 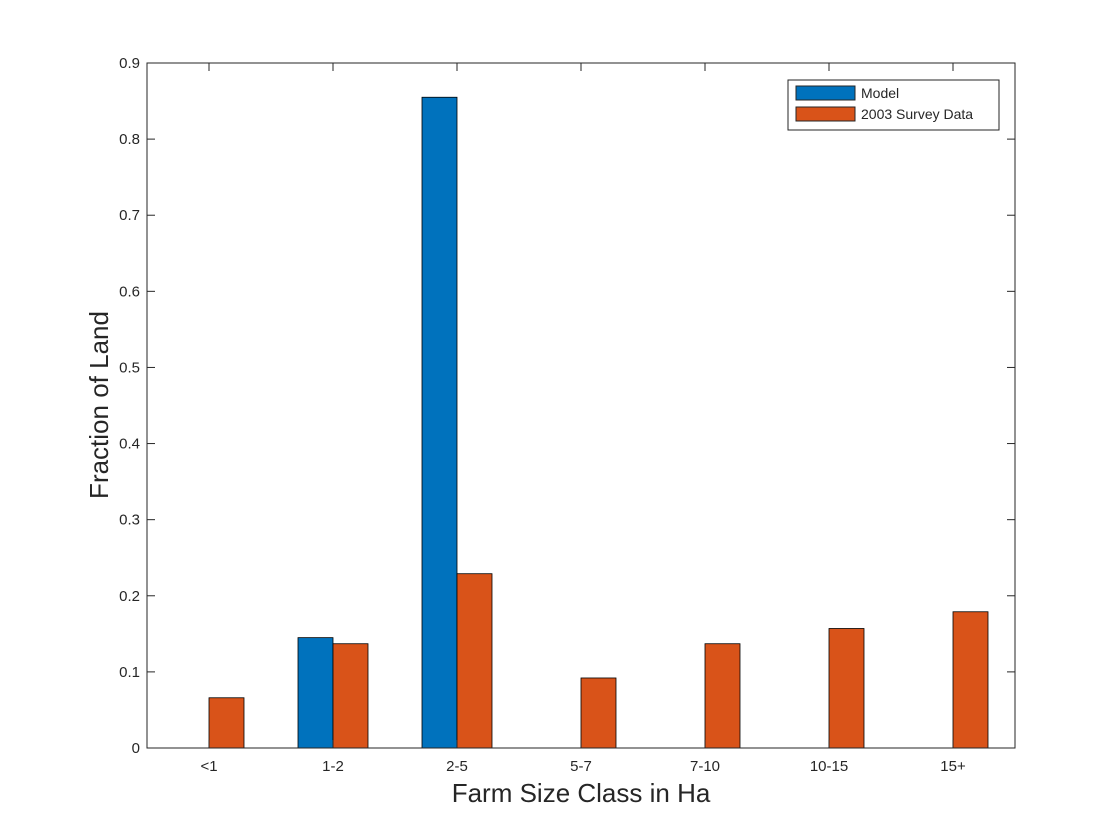 I want to click on legend-label-survey: 2003 Survey Data, so click(x=917, y=114).